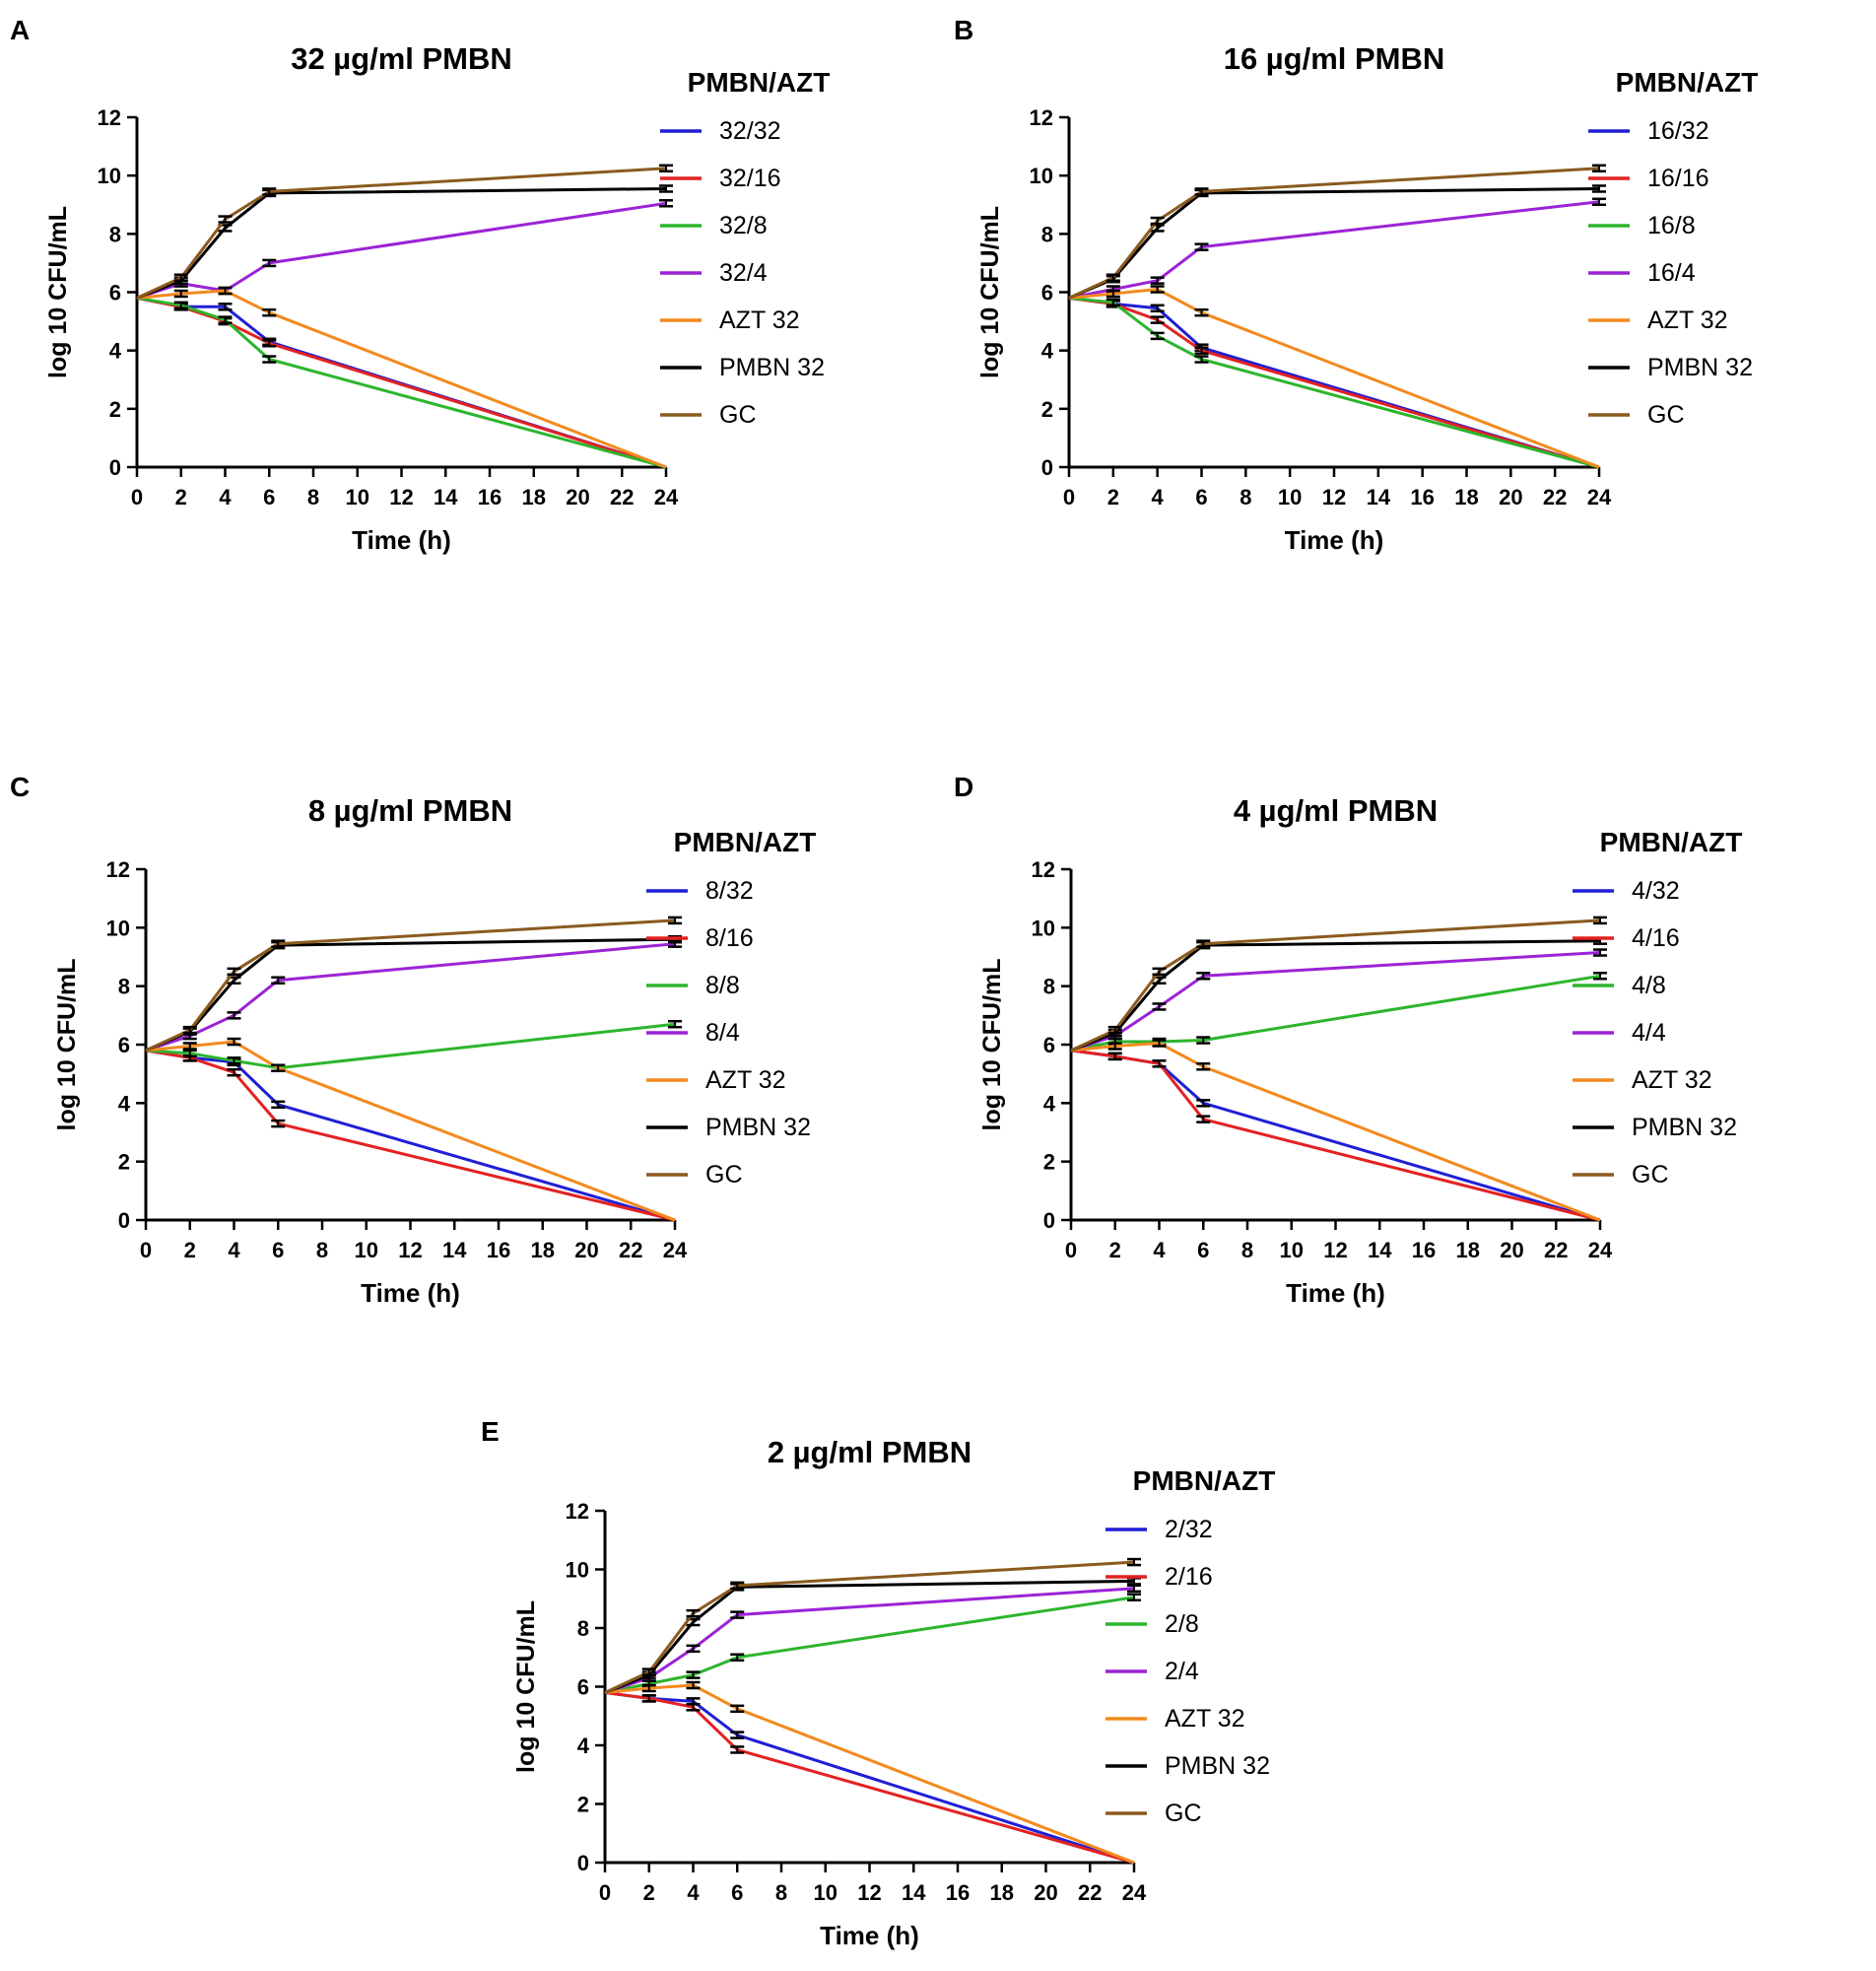  I want to click on legend-entry: 32/4, so click(744, 273).